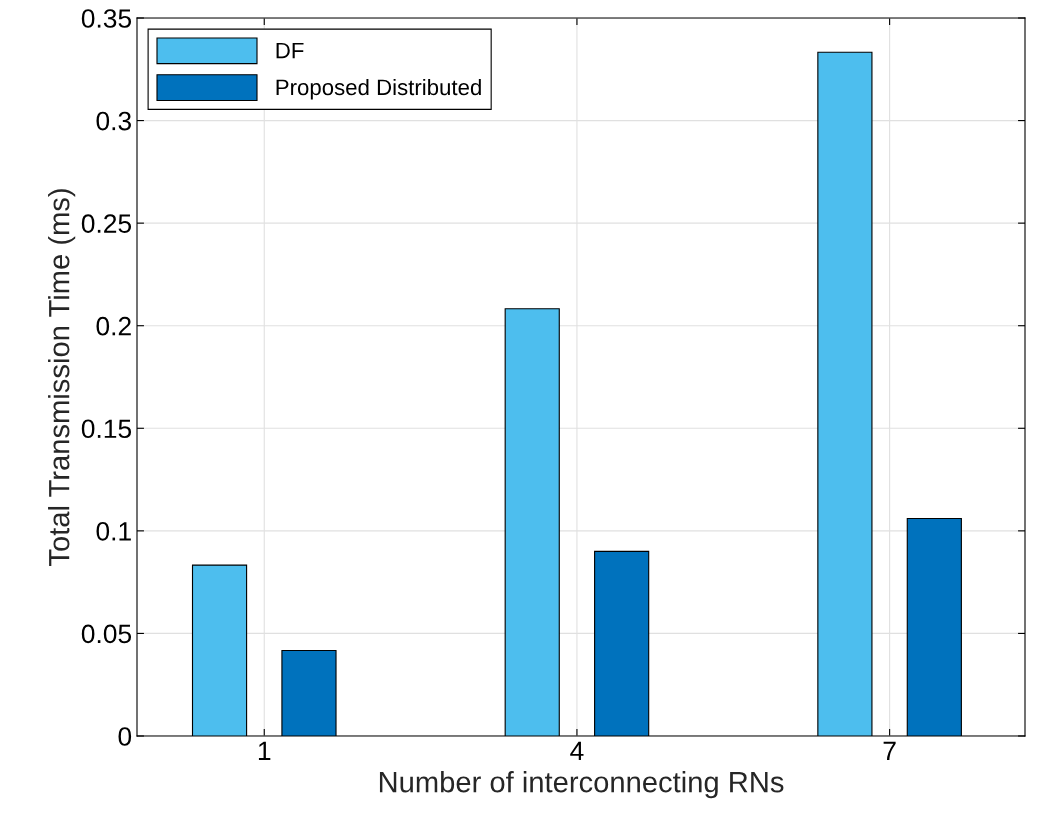 Image resolution: width=1040 pixels, height=833 pixels. I want to click on y-tick-label: 0.2, so click(113, 326).